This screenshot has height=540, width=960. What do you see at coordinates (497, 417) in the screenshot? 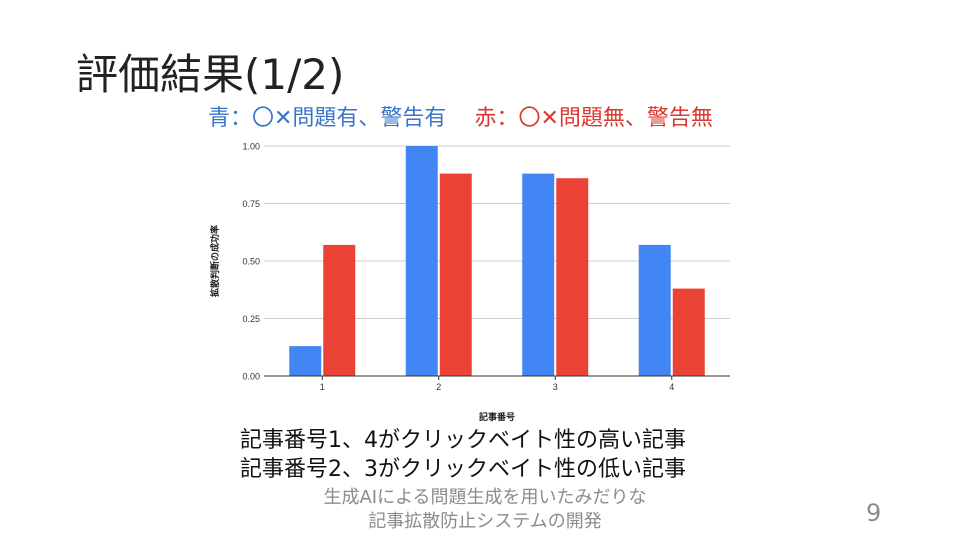
I see `x-axis-title: 記事番号` at bounding box center [497, 417].